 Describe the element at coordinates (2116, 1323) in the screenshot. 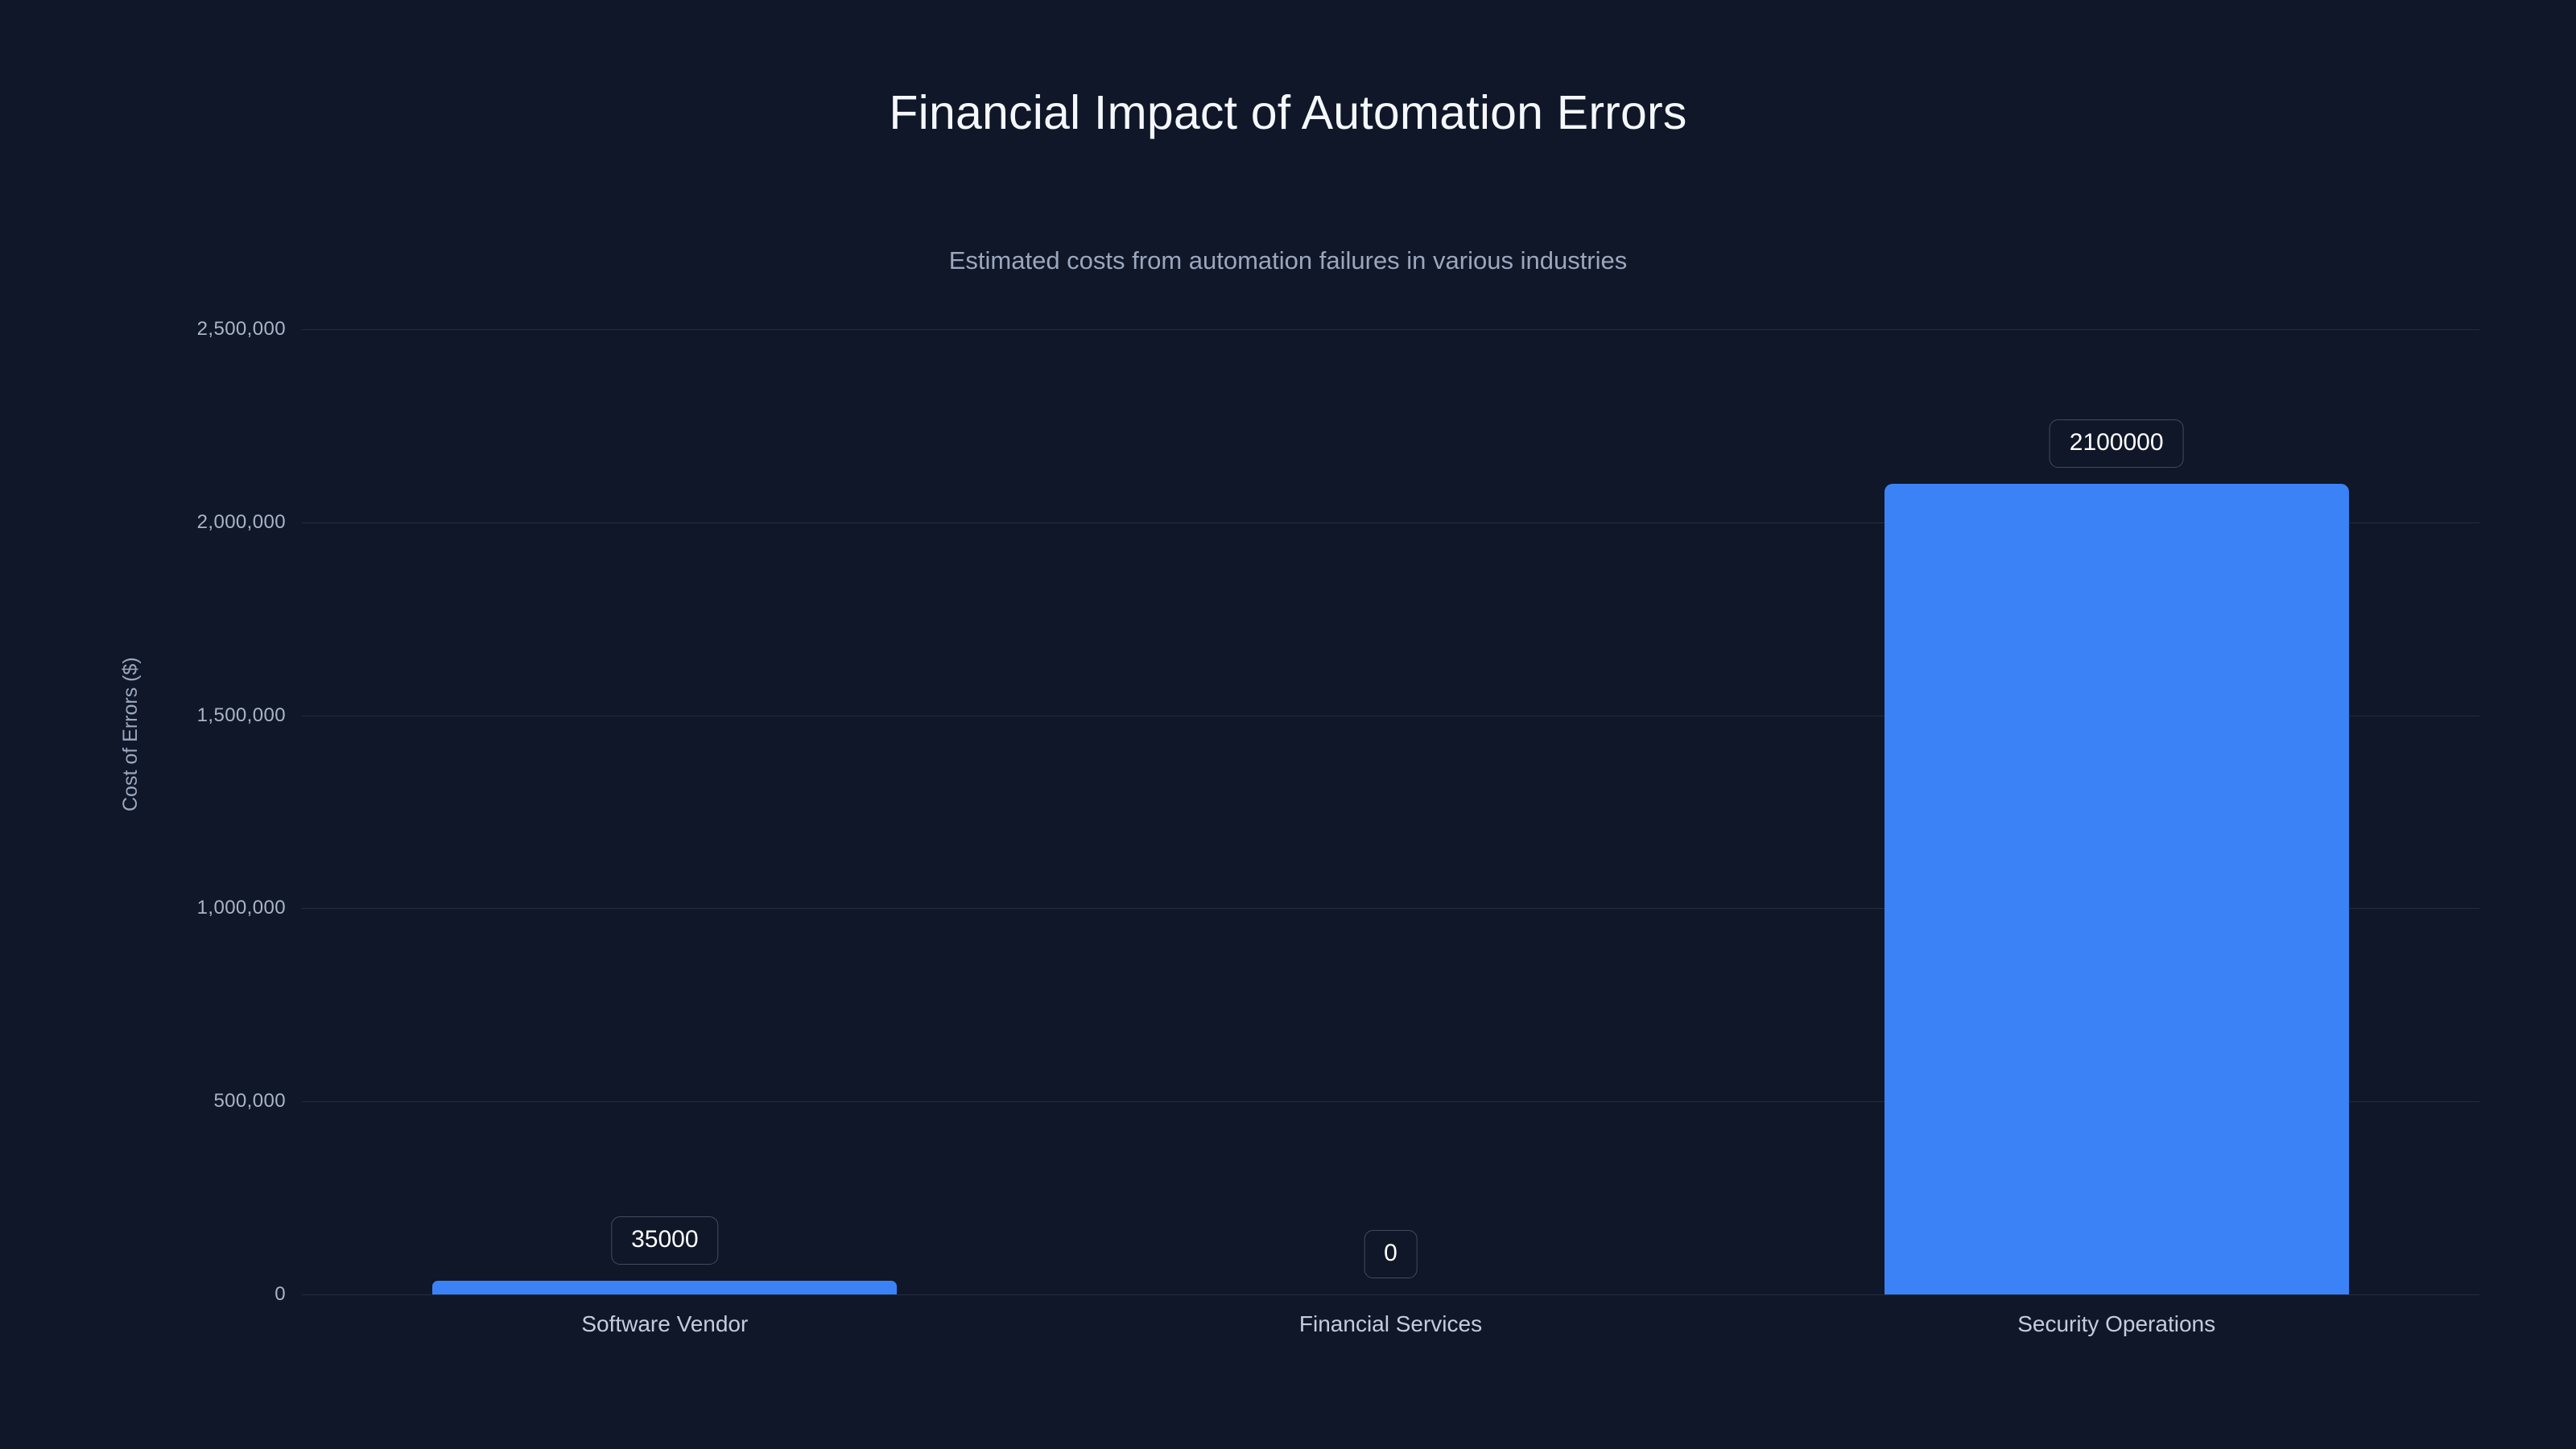

I see `x-axis-tick-label: Security Operations` at that location.